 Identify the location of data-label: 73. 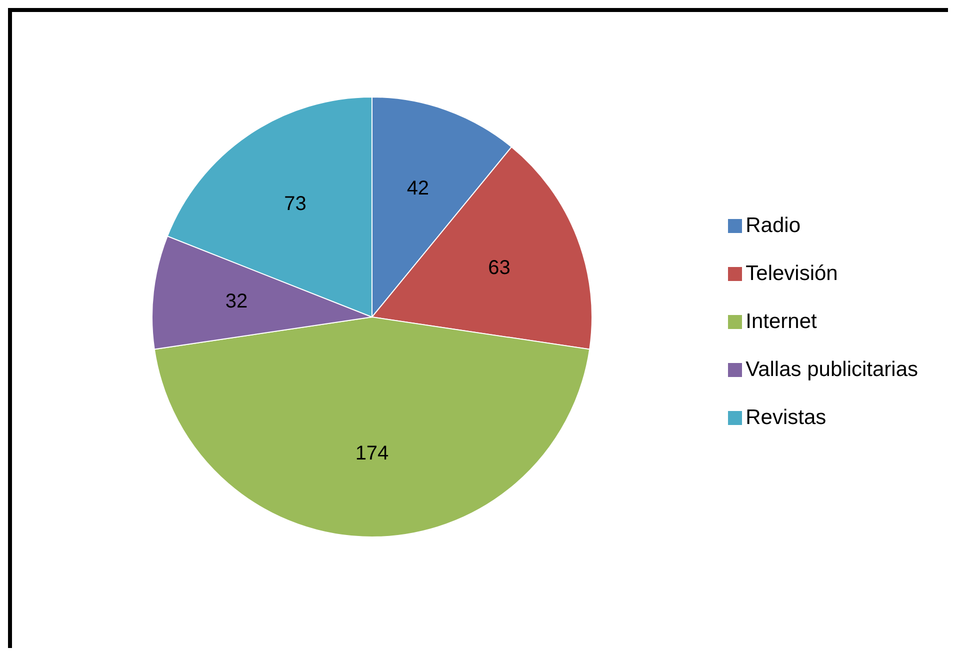
(295, 204).